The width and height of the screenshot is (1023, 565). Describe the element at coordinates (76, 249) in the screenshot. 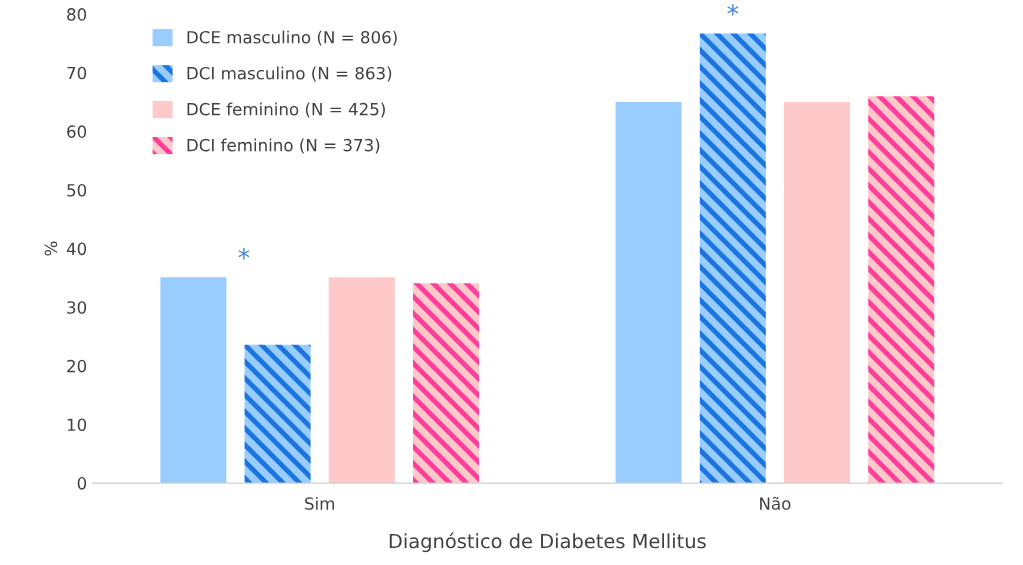

I see `y-tick-label: 40` at that location.